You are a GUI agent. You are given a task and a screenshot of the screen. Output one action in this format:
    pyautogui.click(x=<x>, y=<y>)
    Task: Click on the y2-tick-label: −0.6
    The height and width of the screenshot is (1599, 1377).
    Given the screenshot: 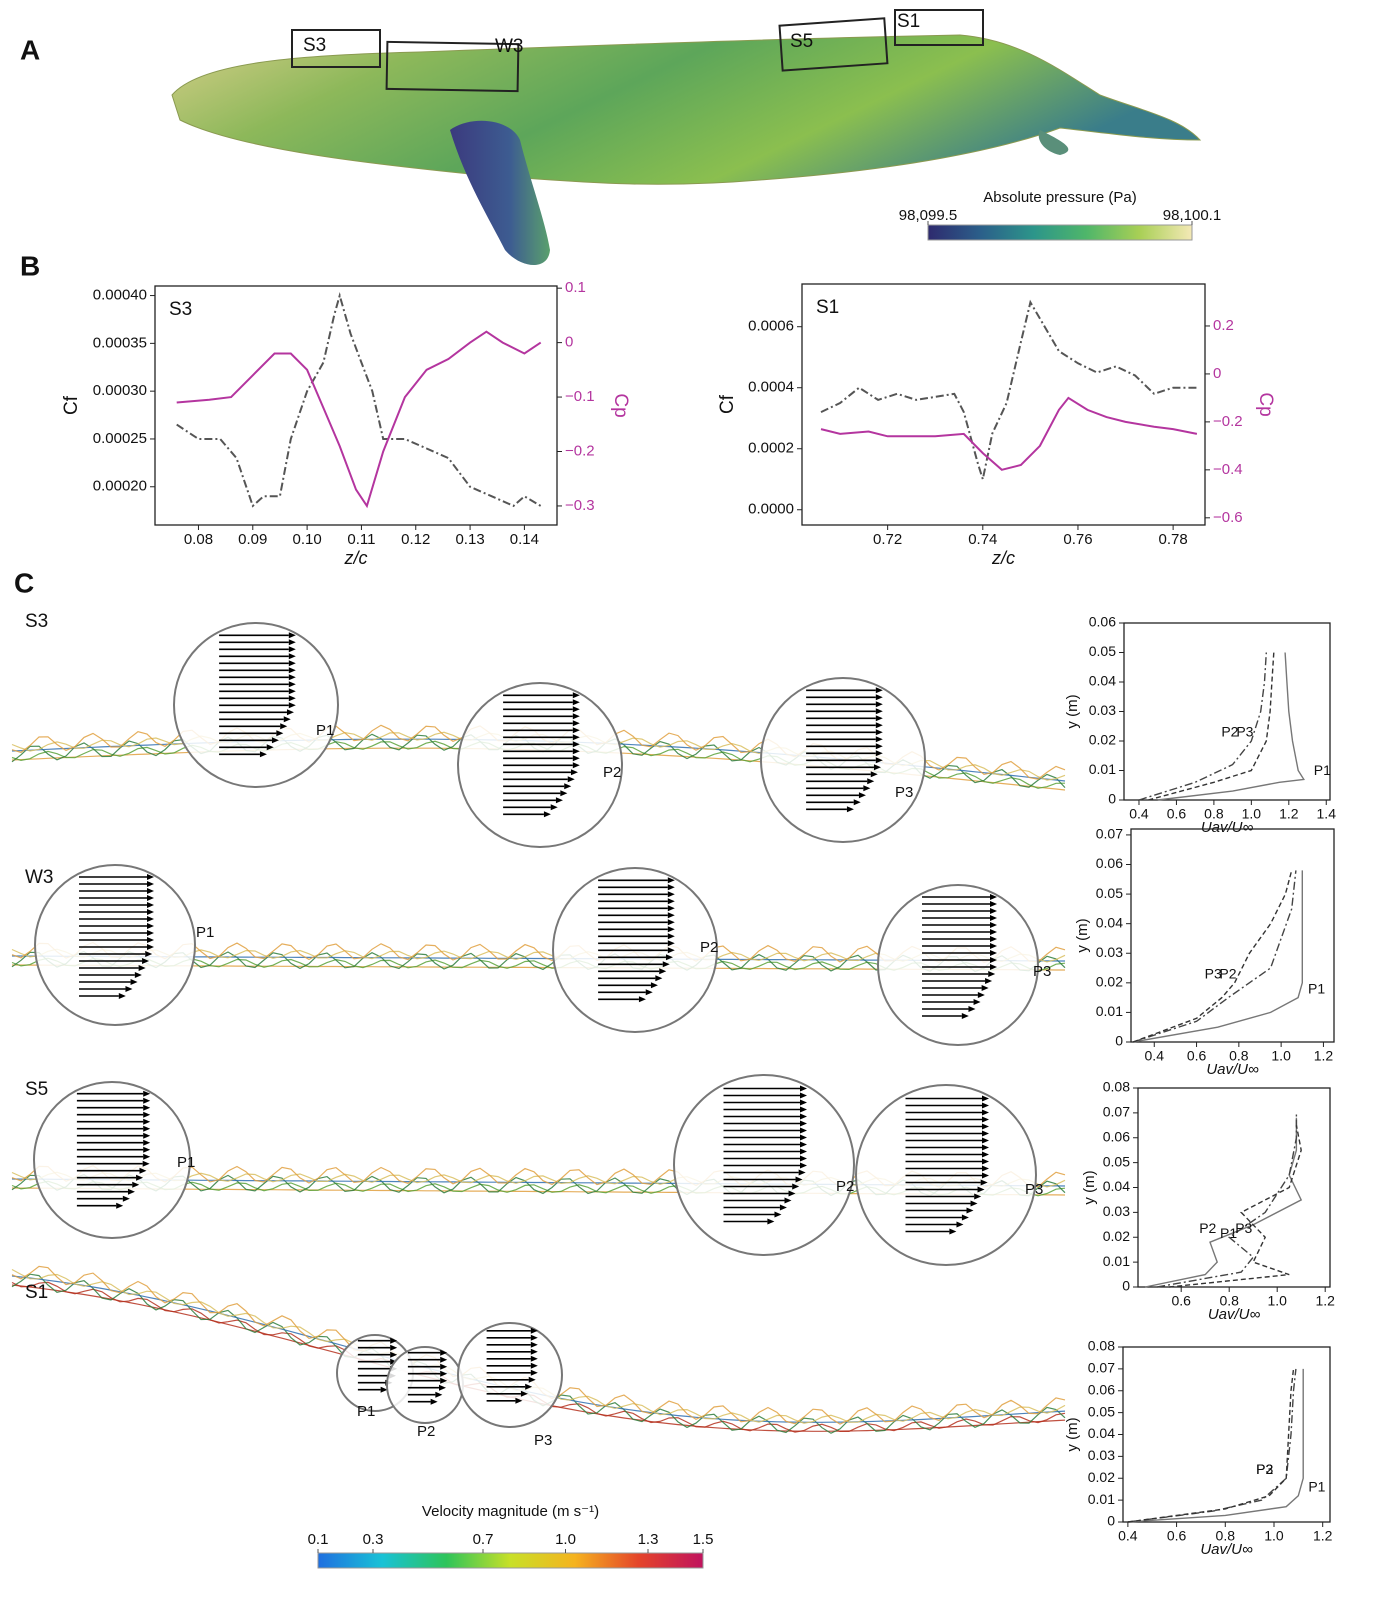 What is the action you would take?
    pyautogui.click(x=1228, y=517)
    